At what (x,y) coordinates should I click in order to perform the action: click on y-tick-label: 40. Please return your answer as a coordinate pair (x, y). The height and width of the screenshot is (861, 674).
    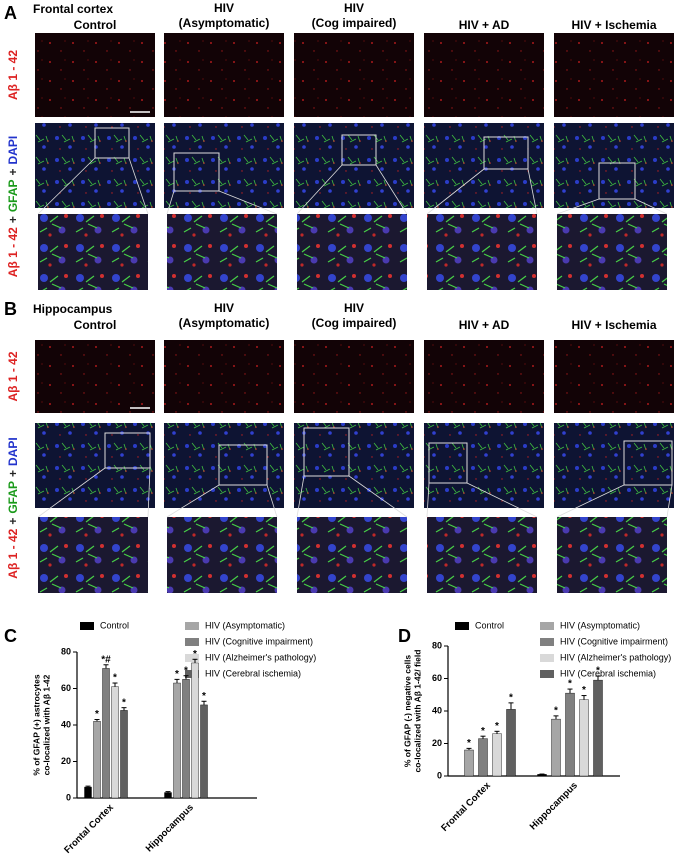
    Looking at the image, I should click on (66, 724).